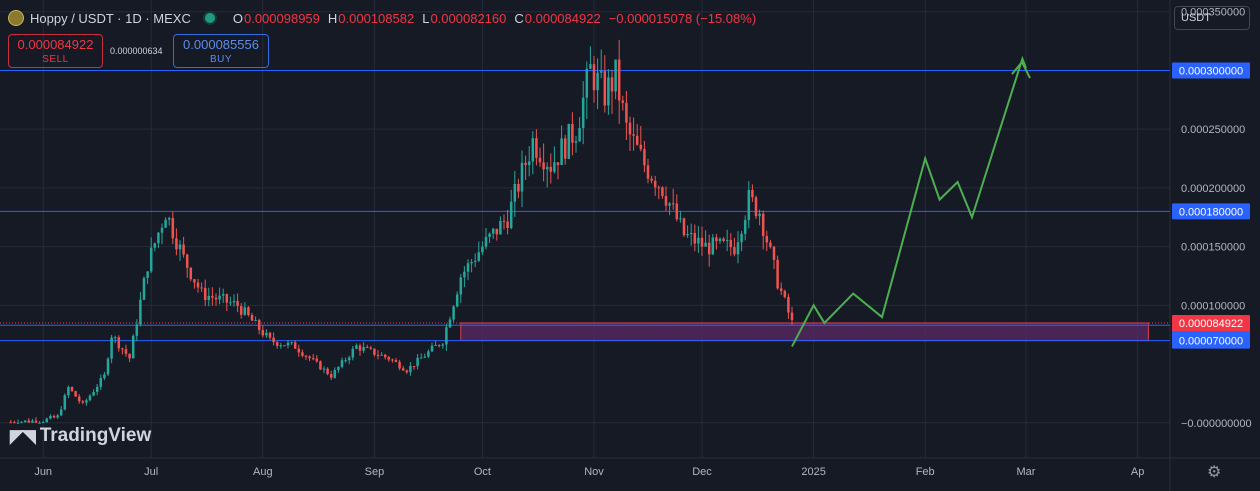  Describe the element at coordinates (1211, 70) in the screenshot. I see `level-price-tag` at that location.